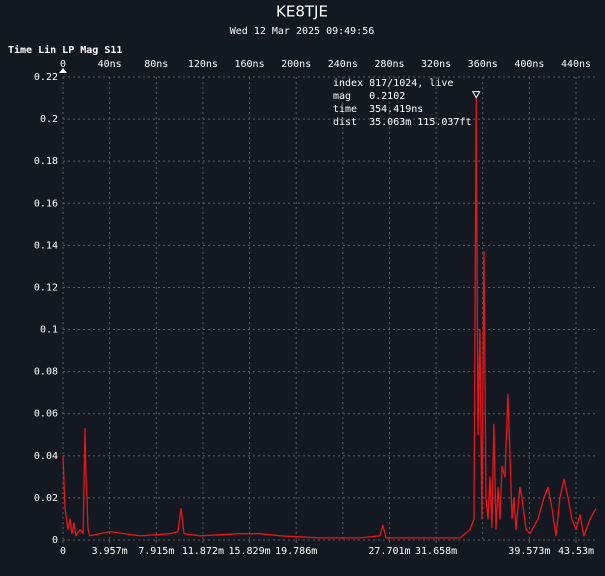  What do you see at coordinates (65, 50) in the screenshot?
I see `chart-label: Time Lin LP Mag S11` at bounding box center [65, 50].